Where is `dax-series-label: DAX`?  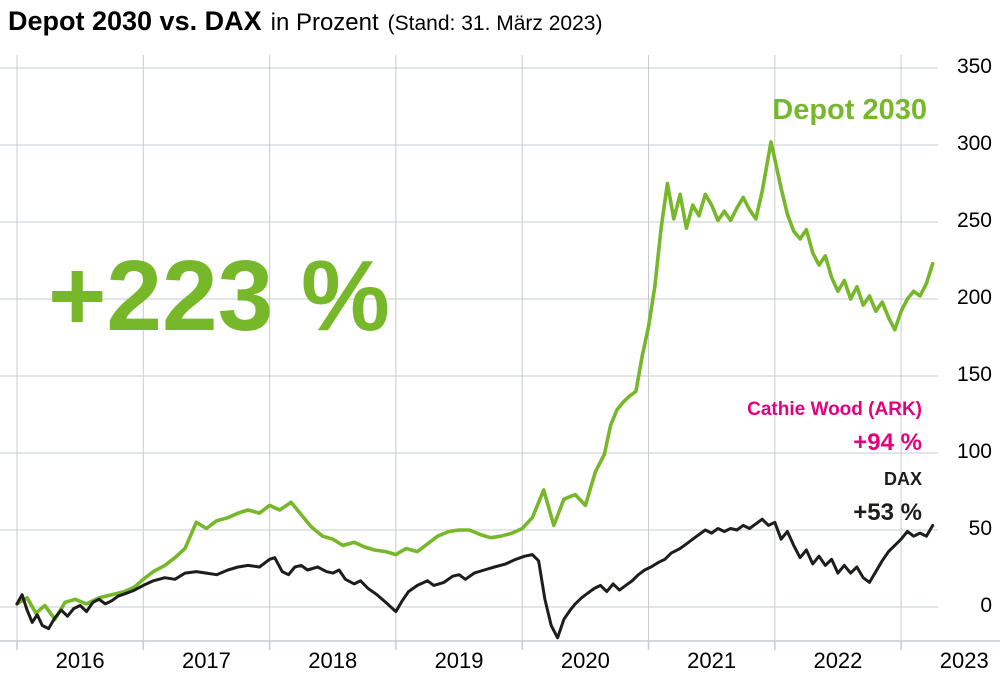
dax-series-label: DAX is located at coordinates (902, 479).